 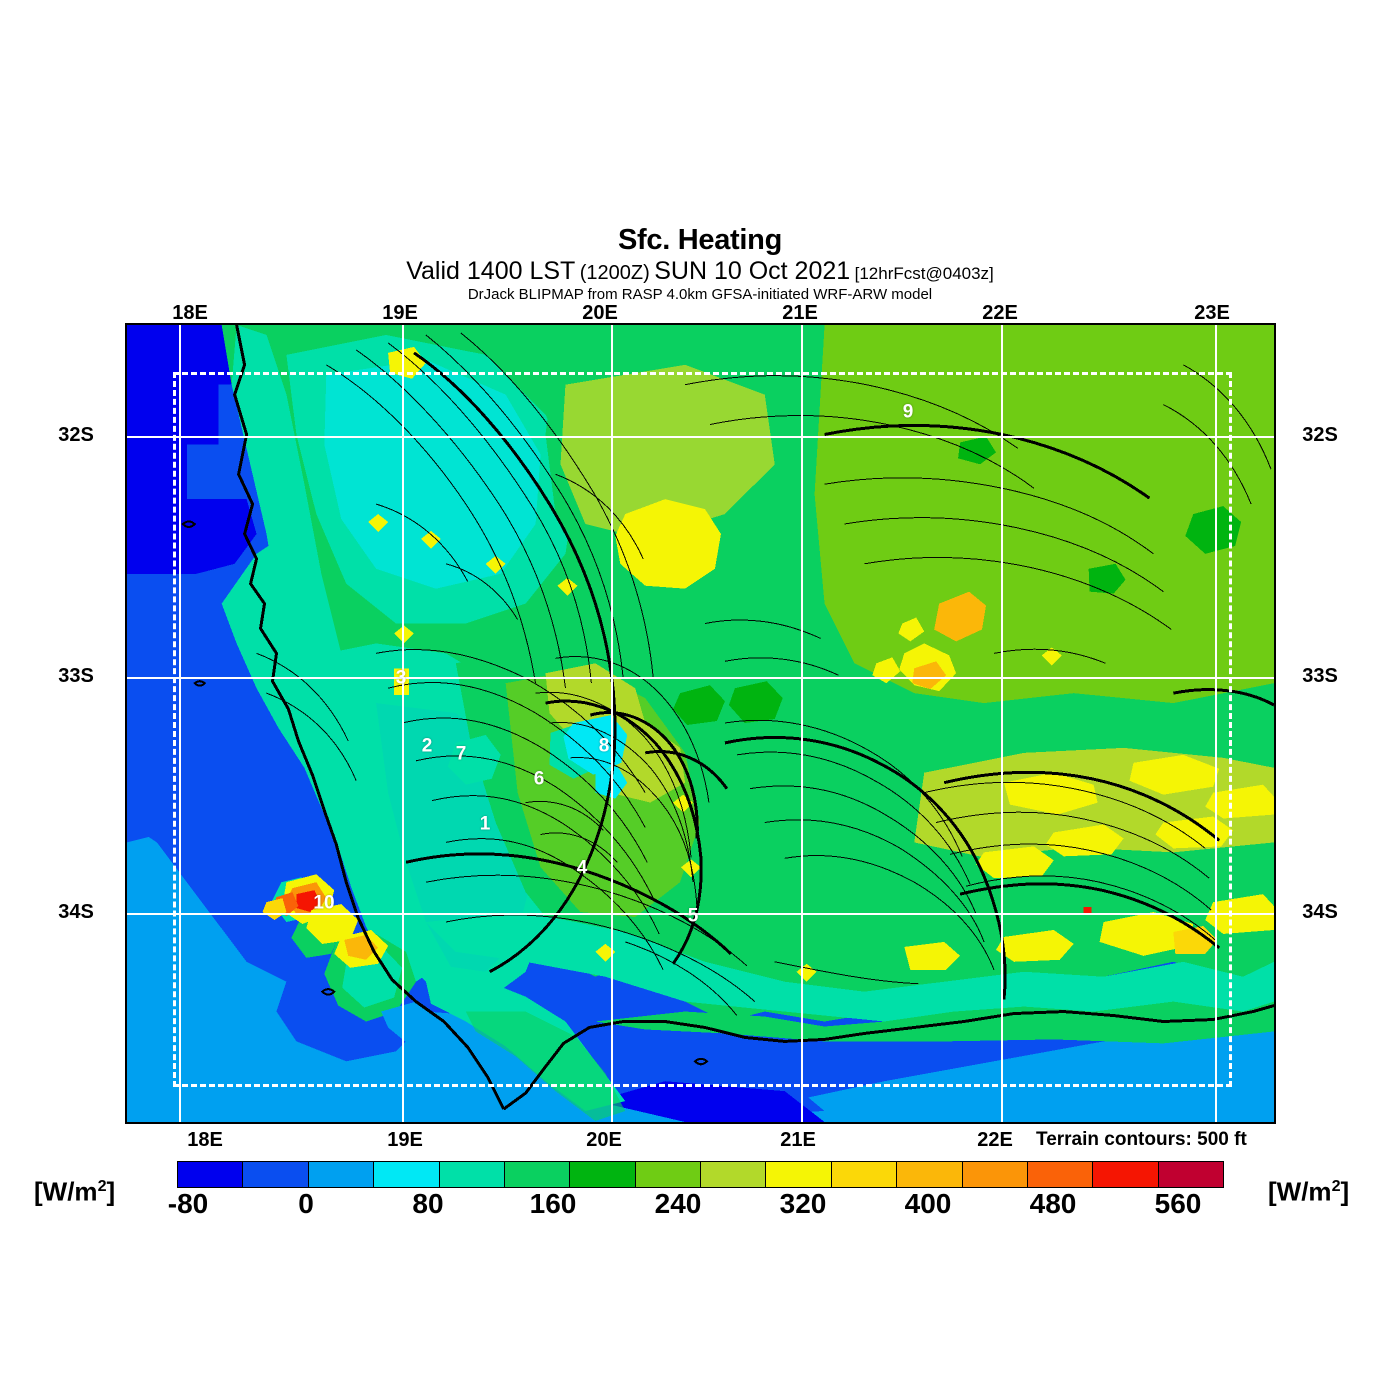 What do you see at coordinates (405, 1140) in the screenshot?
I see `axis-label-lon-bottom: 19E` at bounding box center [405, 1140].